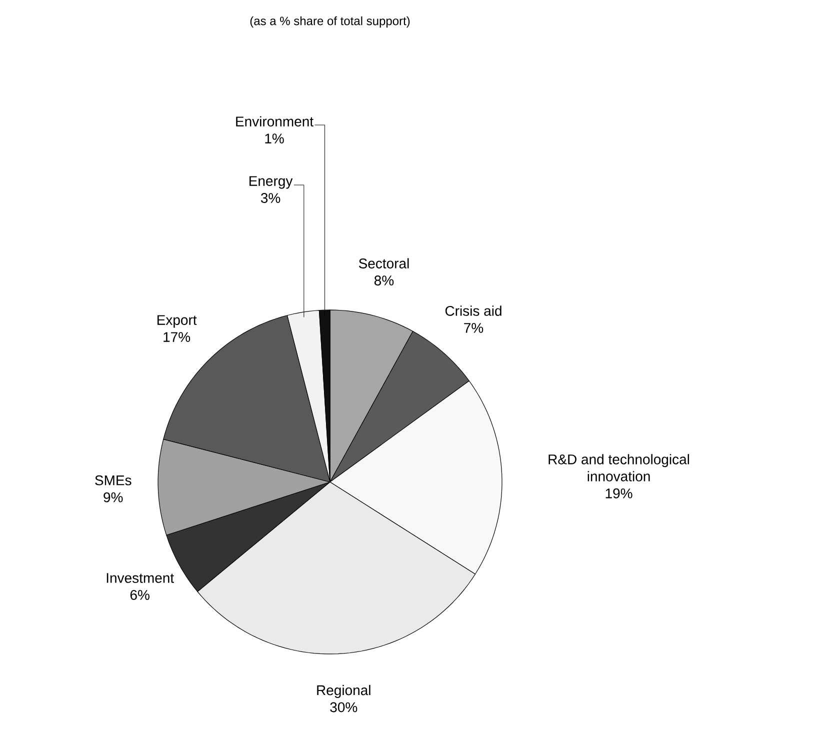 The width and height of the screenshot is (820, 735). I want to click on slice-label: Sectoral, so click(383, 263).